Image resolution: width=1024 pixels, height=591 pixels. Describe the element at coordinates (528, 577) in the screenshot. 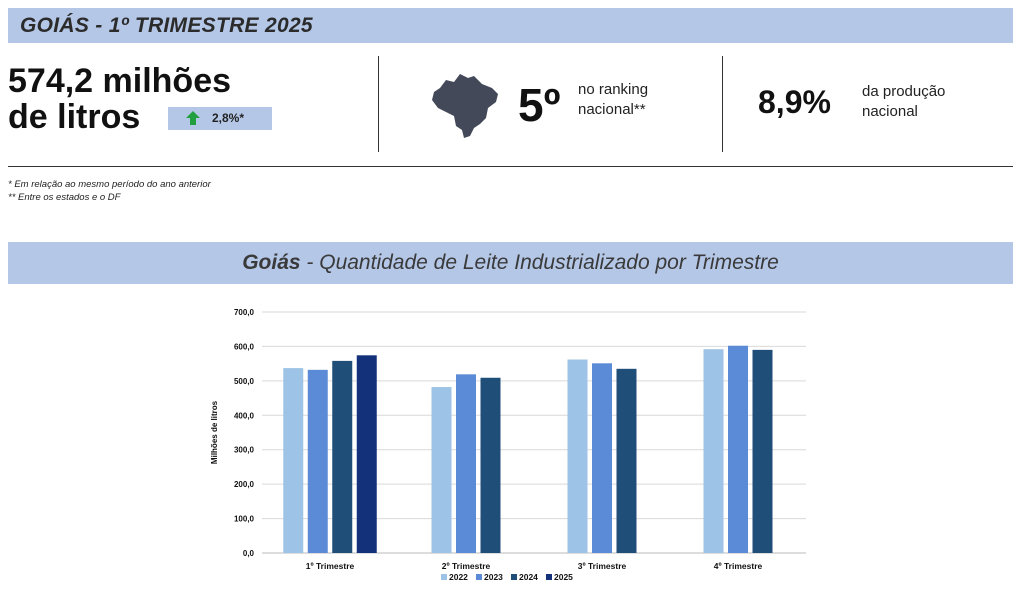

I see `legend-label-2024: 2024` at that location.